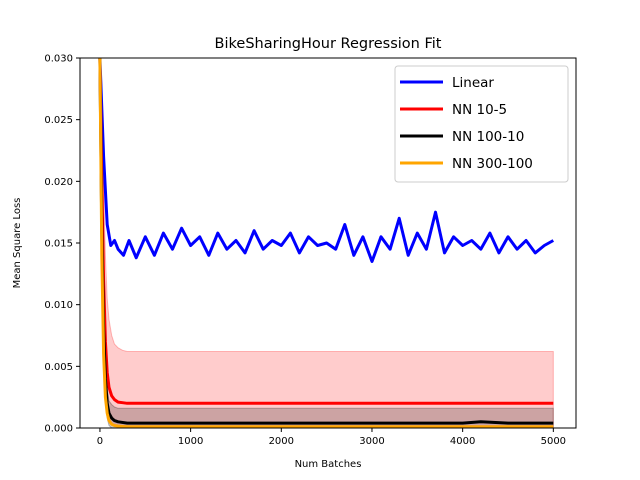 This screenshot has width=640, height=480. What do you see at coordinates (462, 441) in the screenshot?
I see `x-tick-label: 4000` at bounding box center [462, 441].